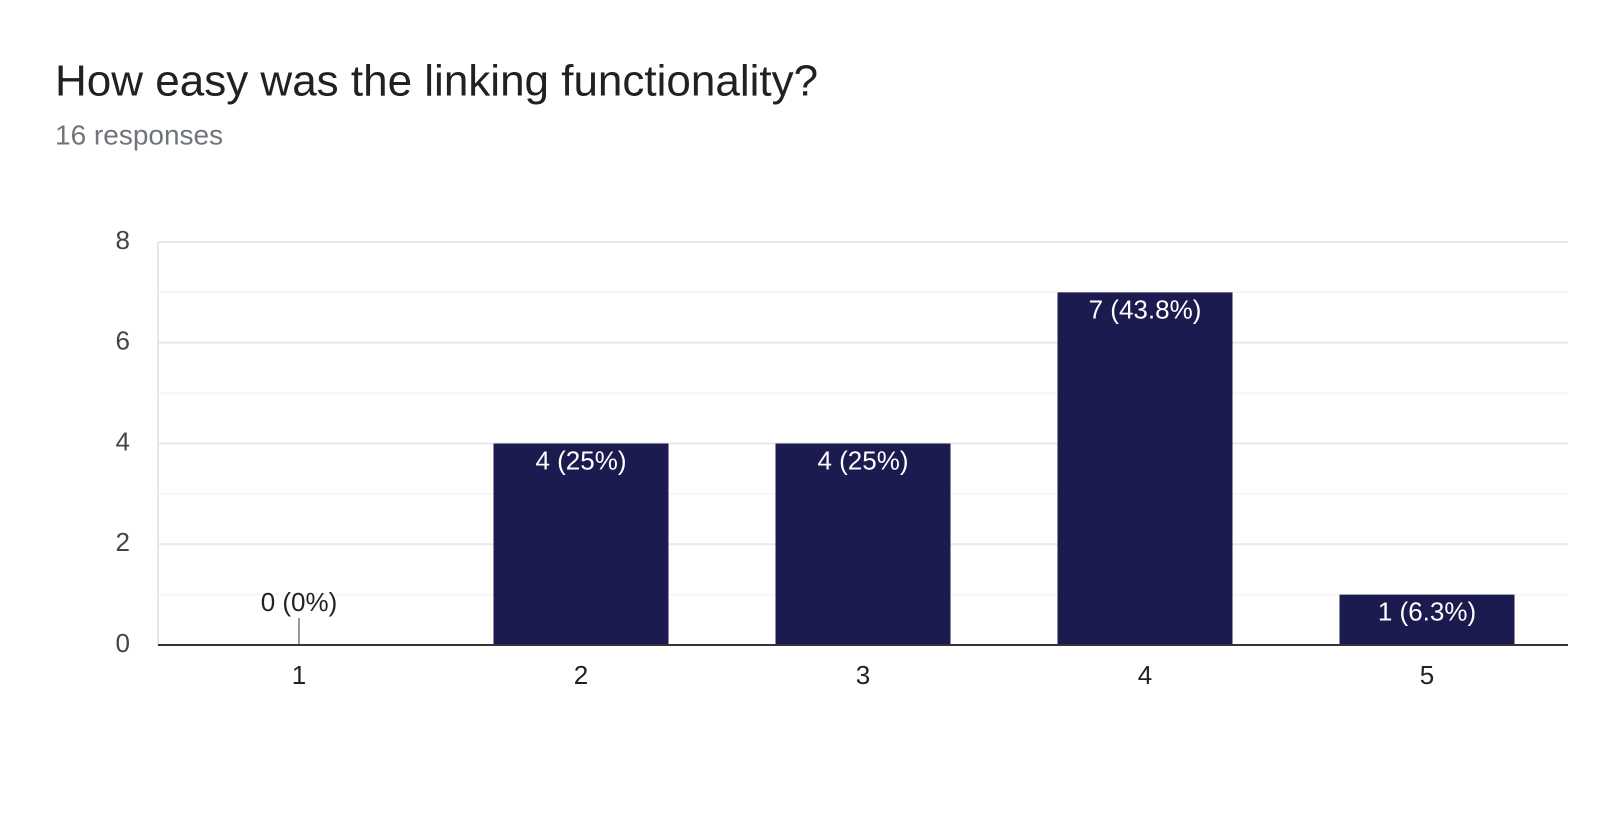 The image size is (1600, 830). What do you see at coordinates (1427, 612) in the screenshot?
I see `data-label: 1 (6.3%)` at bounding box center [1427, 612].